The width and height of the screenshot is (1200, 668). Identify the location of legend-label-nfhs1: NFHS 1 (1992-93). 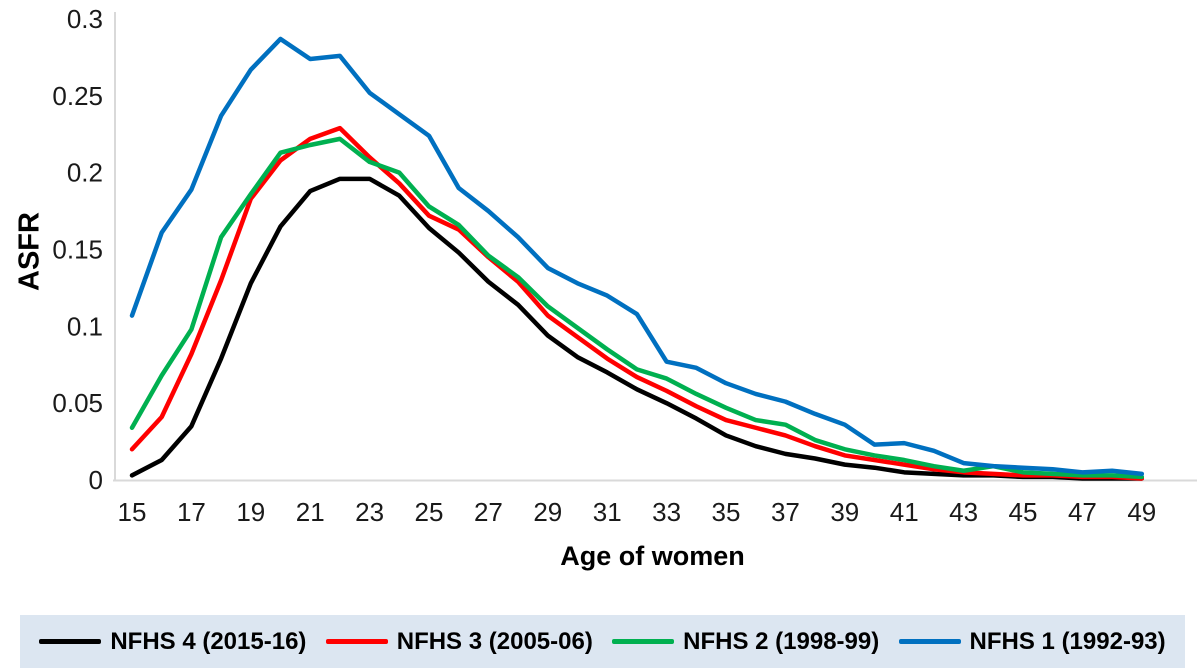
(1067, 641).